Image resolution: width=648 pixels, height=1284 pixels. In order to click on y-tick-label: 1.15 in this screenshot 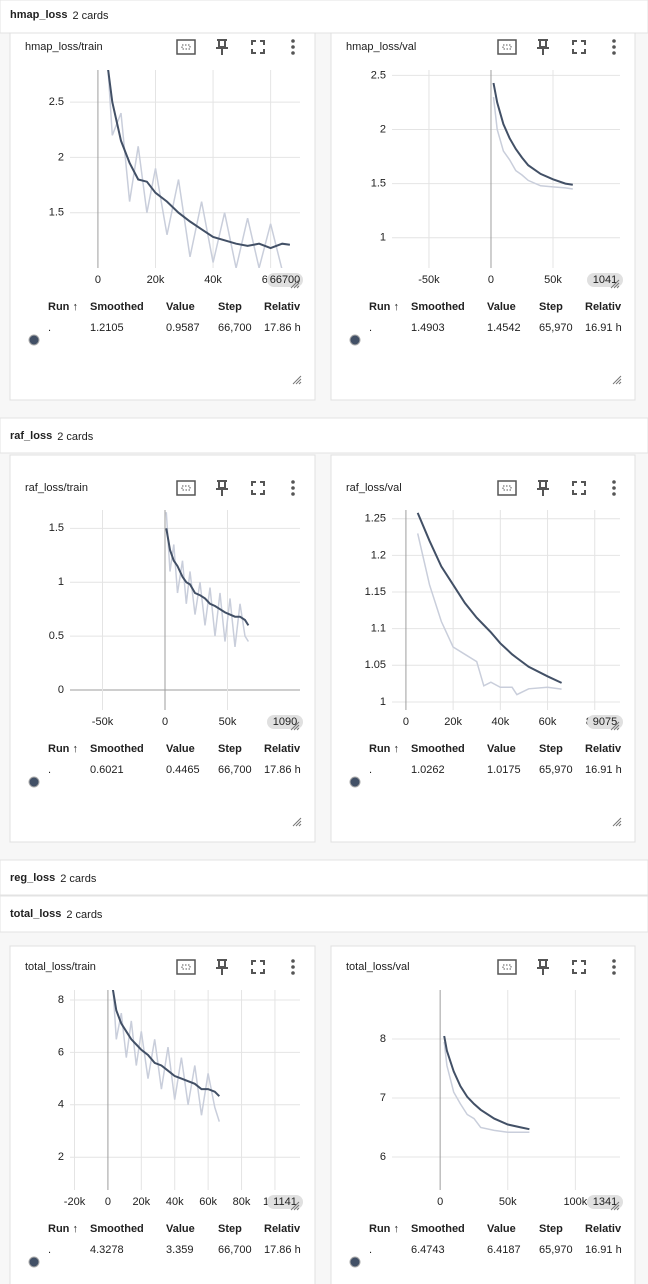, I will do `click(375, 592)`.